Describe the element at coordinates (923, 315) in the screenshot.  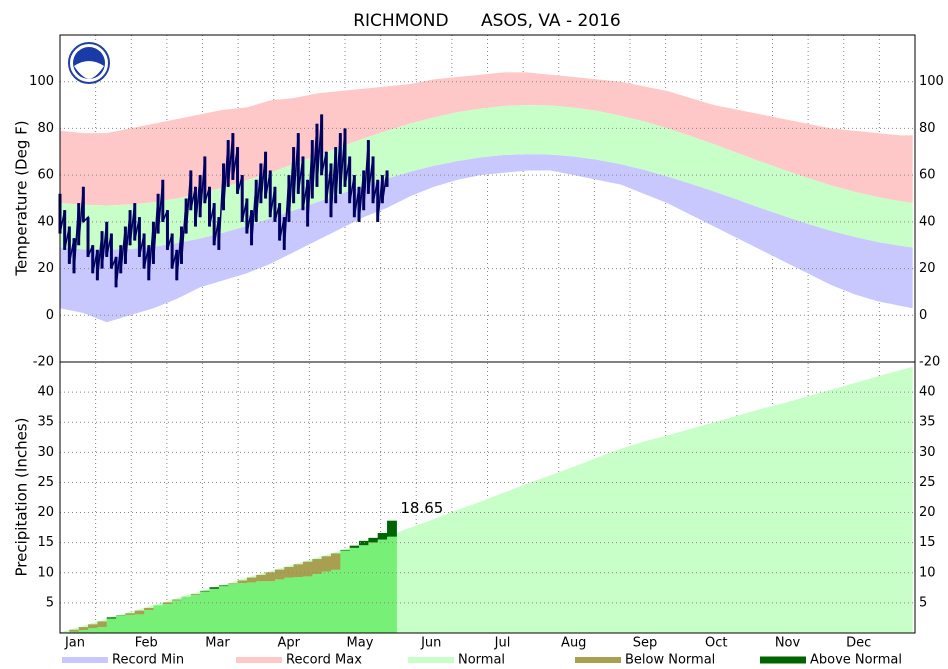
I see `y-tick-label-right: 0` at that location.